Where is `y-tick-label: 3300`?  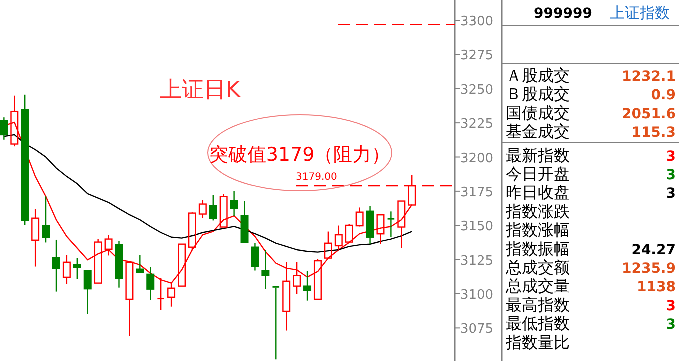 y-tick-label: 3300 is located at coordinates (477, 22).